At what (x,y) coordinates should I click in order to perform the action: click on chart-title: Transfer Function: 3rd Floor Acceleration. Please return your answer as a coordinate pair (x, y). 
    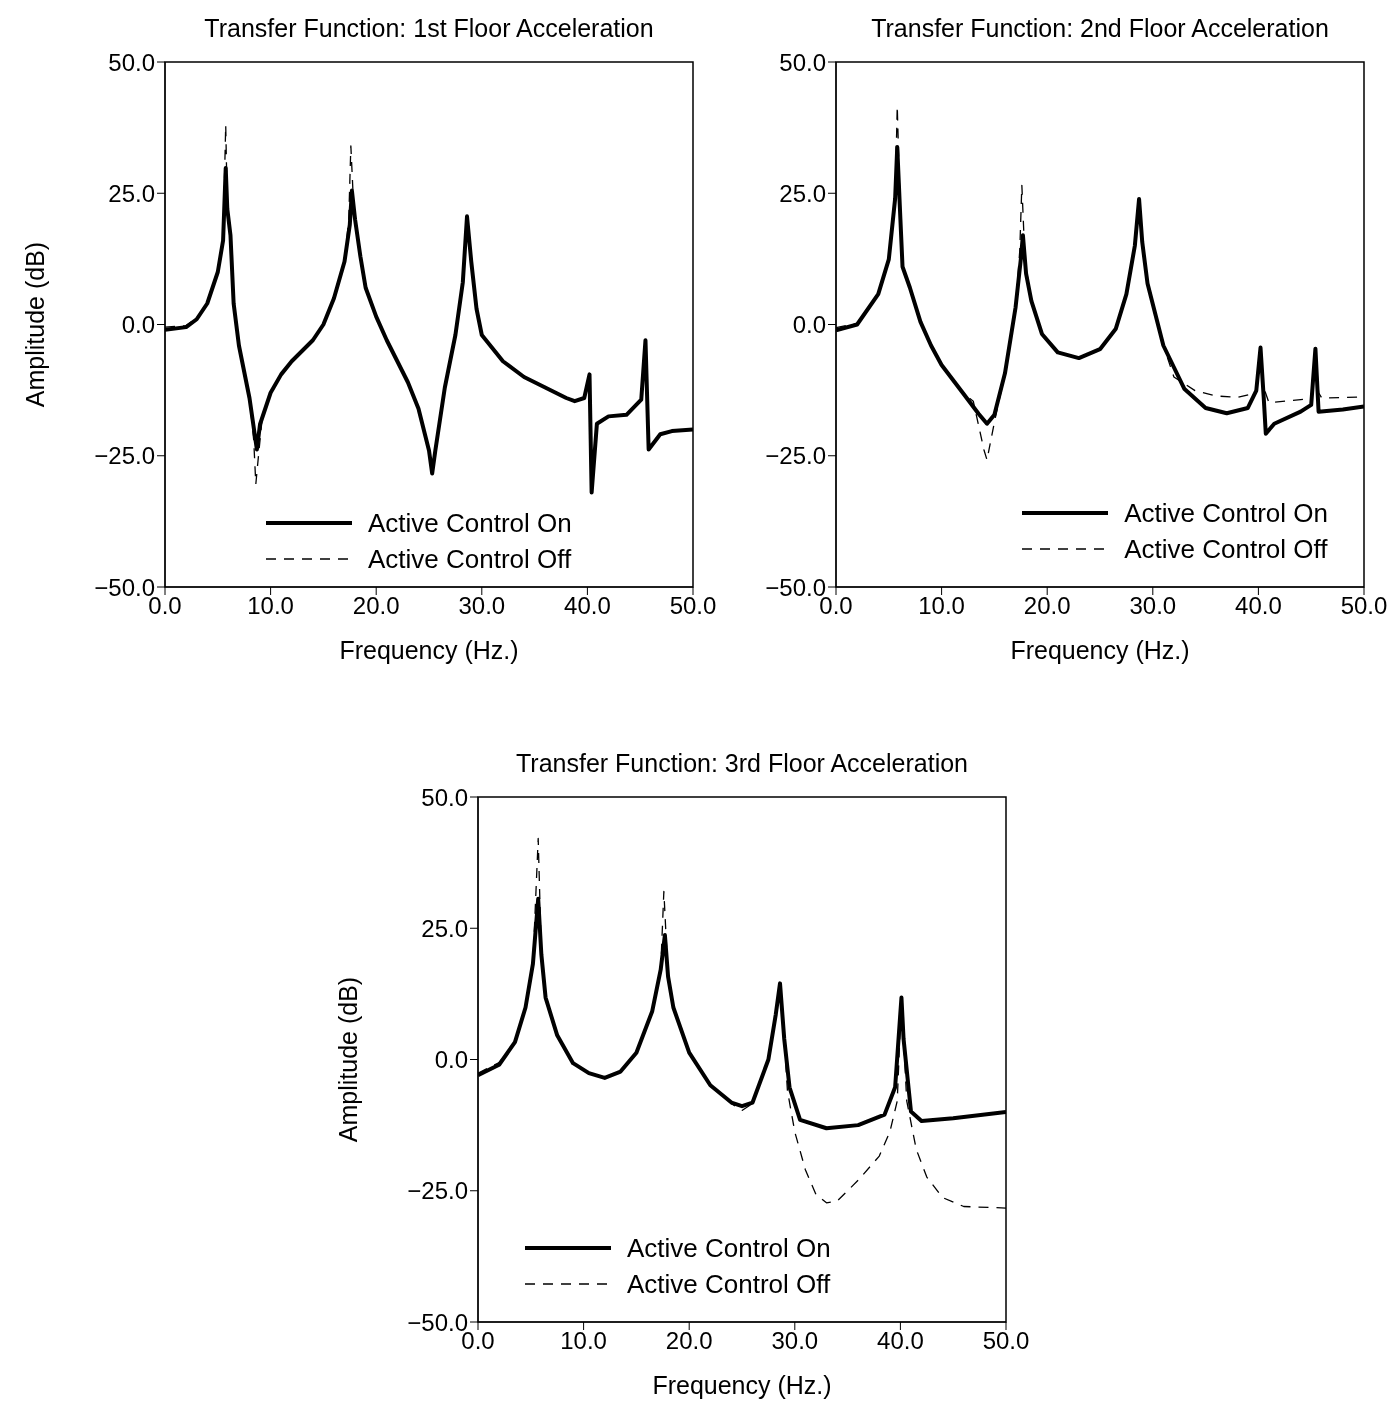
    Looking at the image, I should click on (742, 763).